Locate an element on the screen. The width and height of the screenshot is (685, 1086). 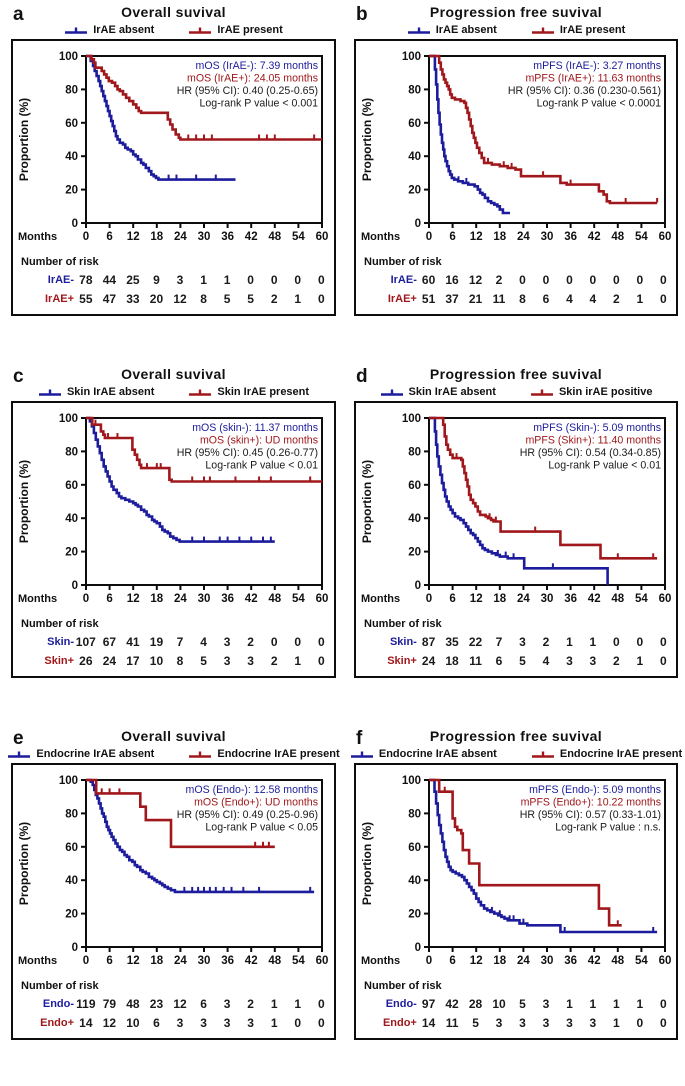
risk-table: Skin- 87 35 22 7 3 2 1 1 0 0 0 Skin+ 24 18 11 6 5 4 3 3 2 1 0 is located at coordinates (516, 651).